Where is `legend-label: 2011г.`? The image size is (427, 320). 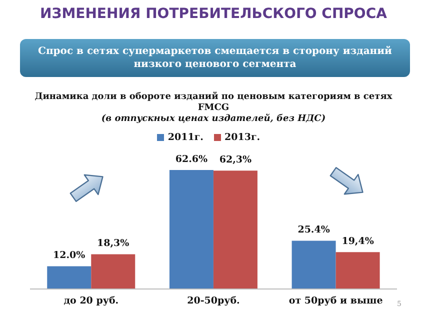
legend-label: 2011г. is located at coordinates (186, 137).